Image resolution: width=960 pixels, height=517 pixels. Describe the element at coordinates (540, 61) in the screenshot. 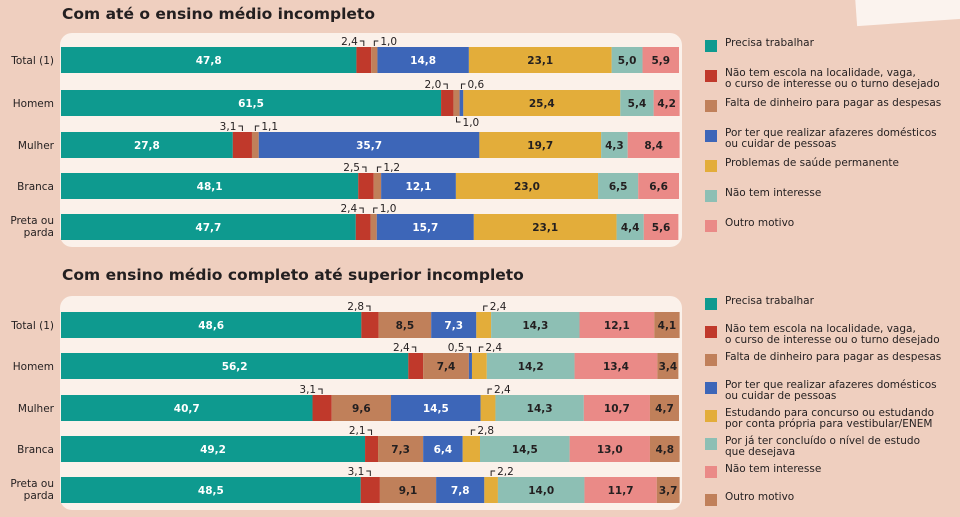

I see `data-label: 23,1` at that location.